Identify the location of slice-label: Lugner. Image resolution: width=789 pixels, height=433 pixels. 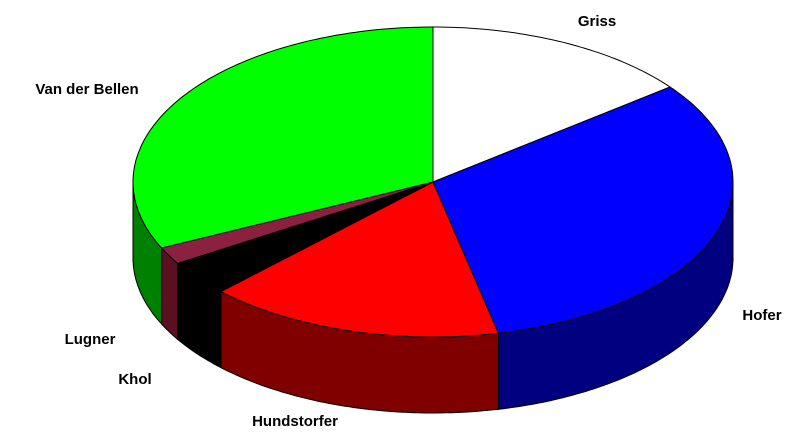
(90, 339).